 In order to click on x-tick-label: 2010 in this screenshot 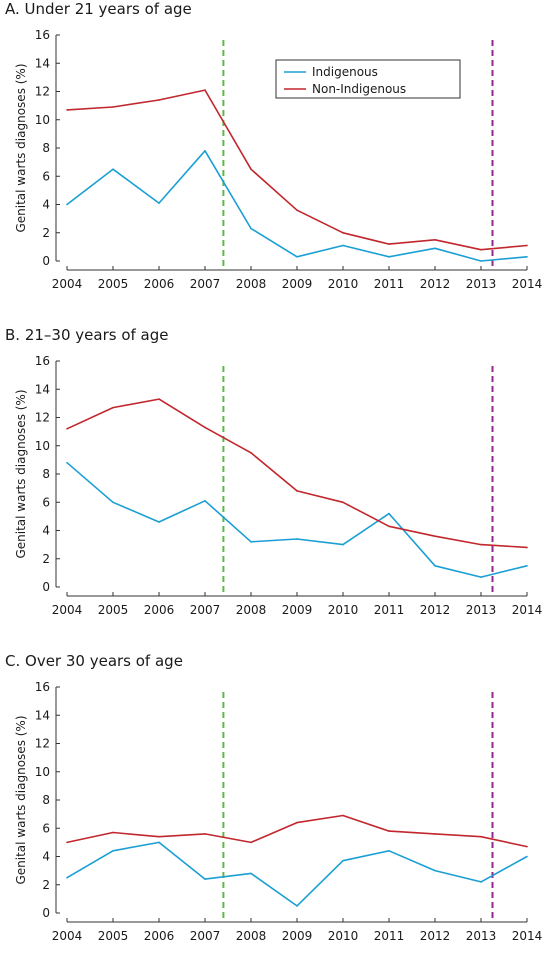, I will do `click(343, 610)`.